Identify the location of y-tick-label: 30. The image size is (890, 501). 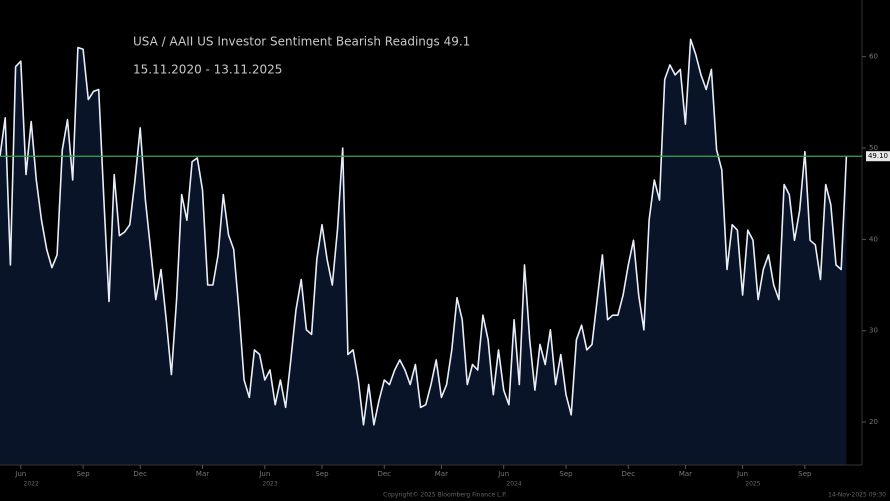
(873, 331).